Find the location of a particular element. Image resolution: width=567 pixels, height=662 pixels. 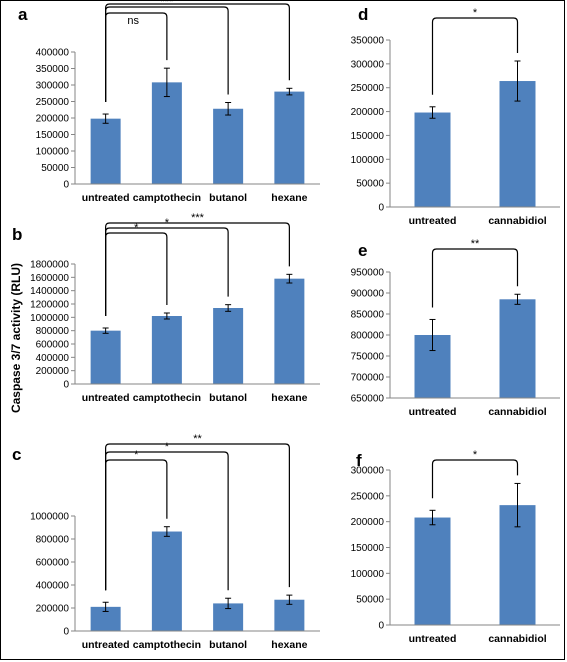

significance-label: ns is located at coordinates (133, 21).